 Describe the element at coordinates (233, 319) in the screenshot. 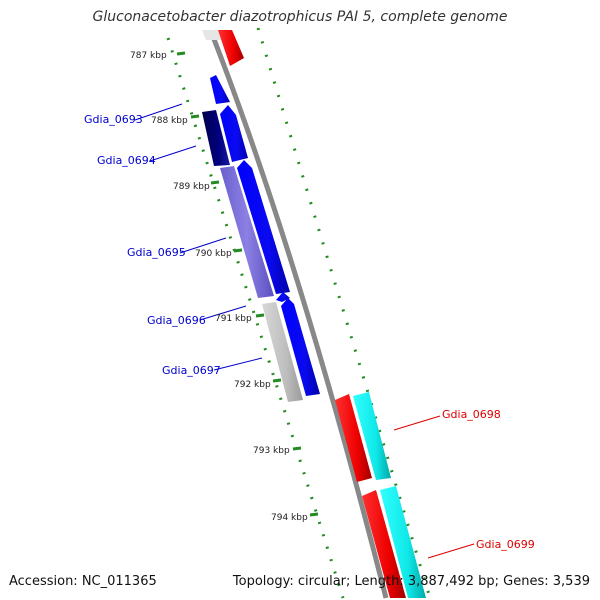

I see `kbp-label: 791 kbp` at that location.